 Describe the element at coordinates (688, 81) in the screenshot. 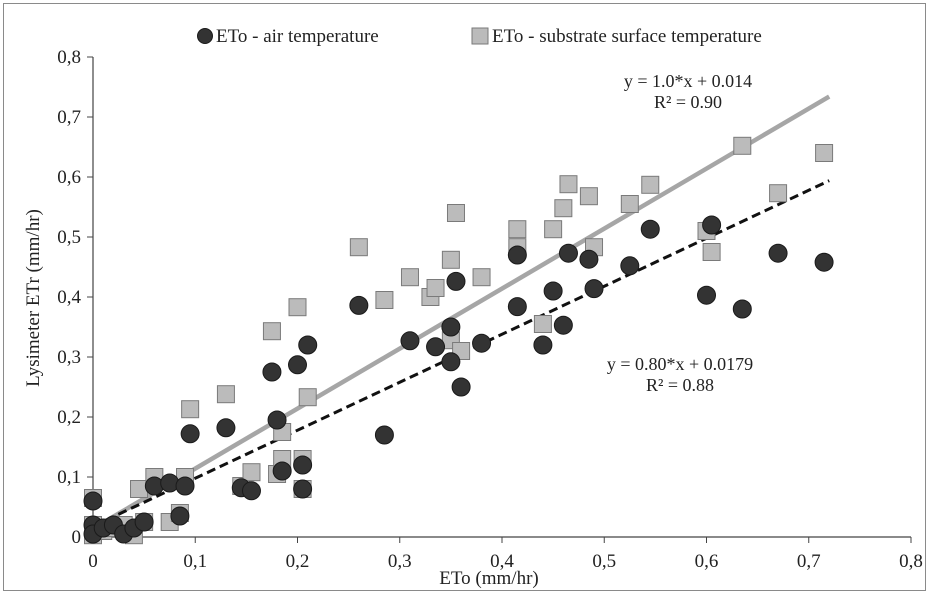

I see `equation-substrate: y = 1.0*x + 0.014` at that location.